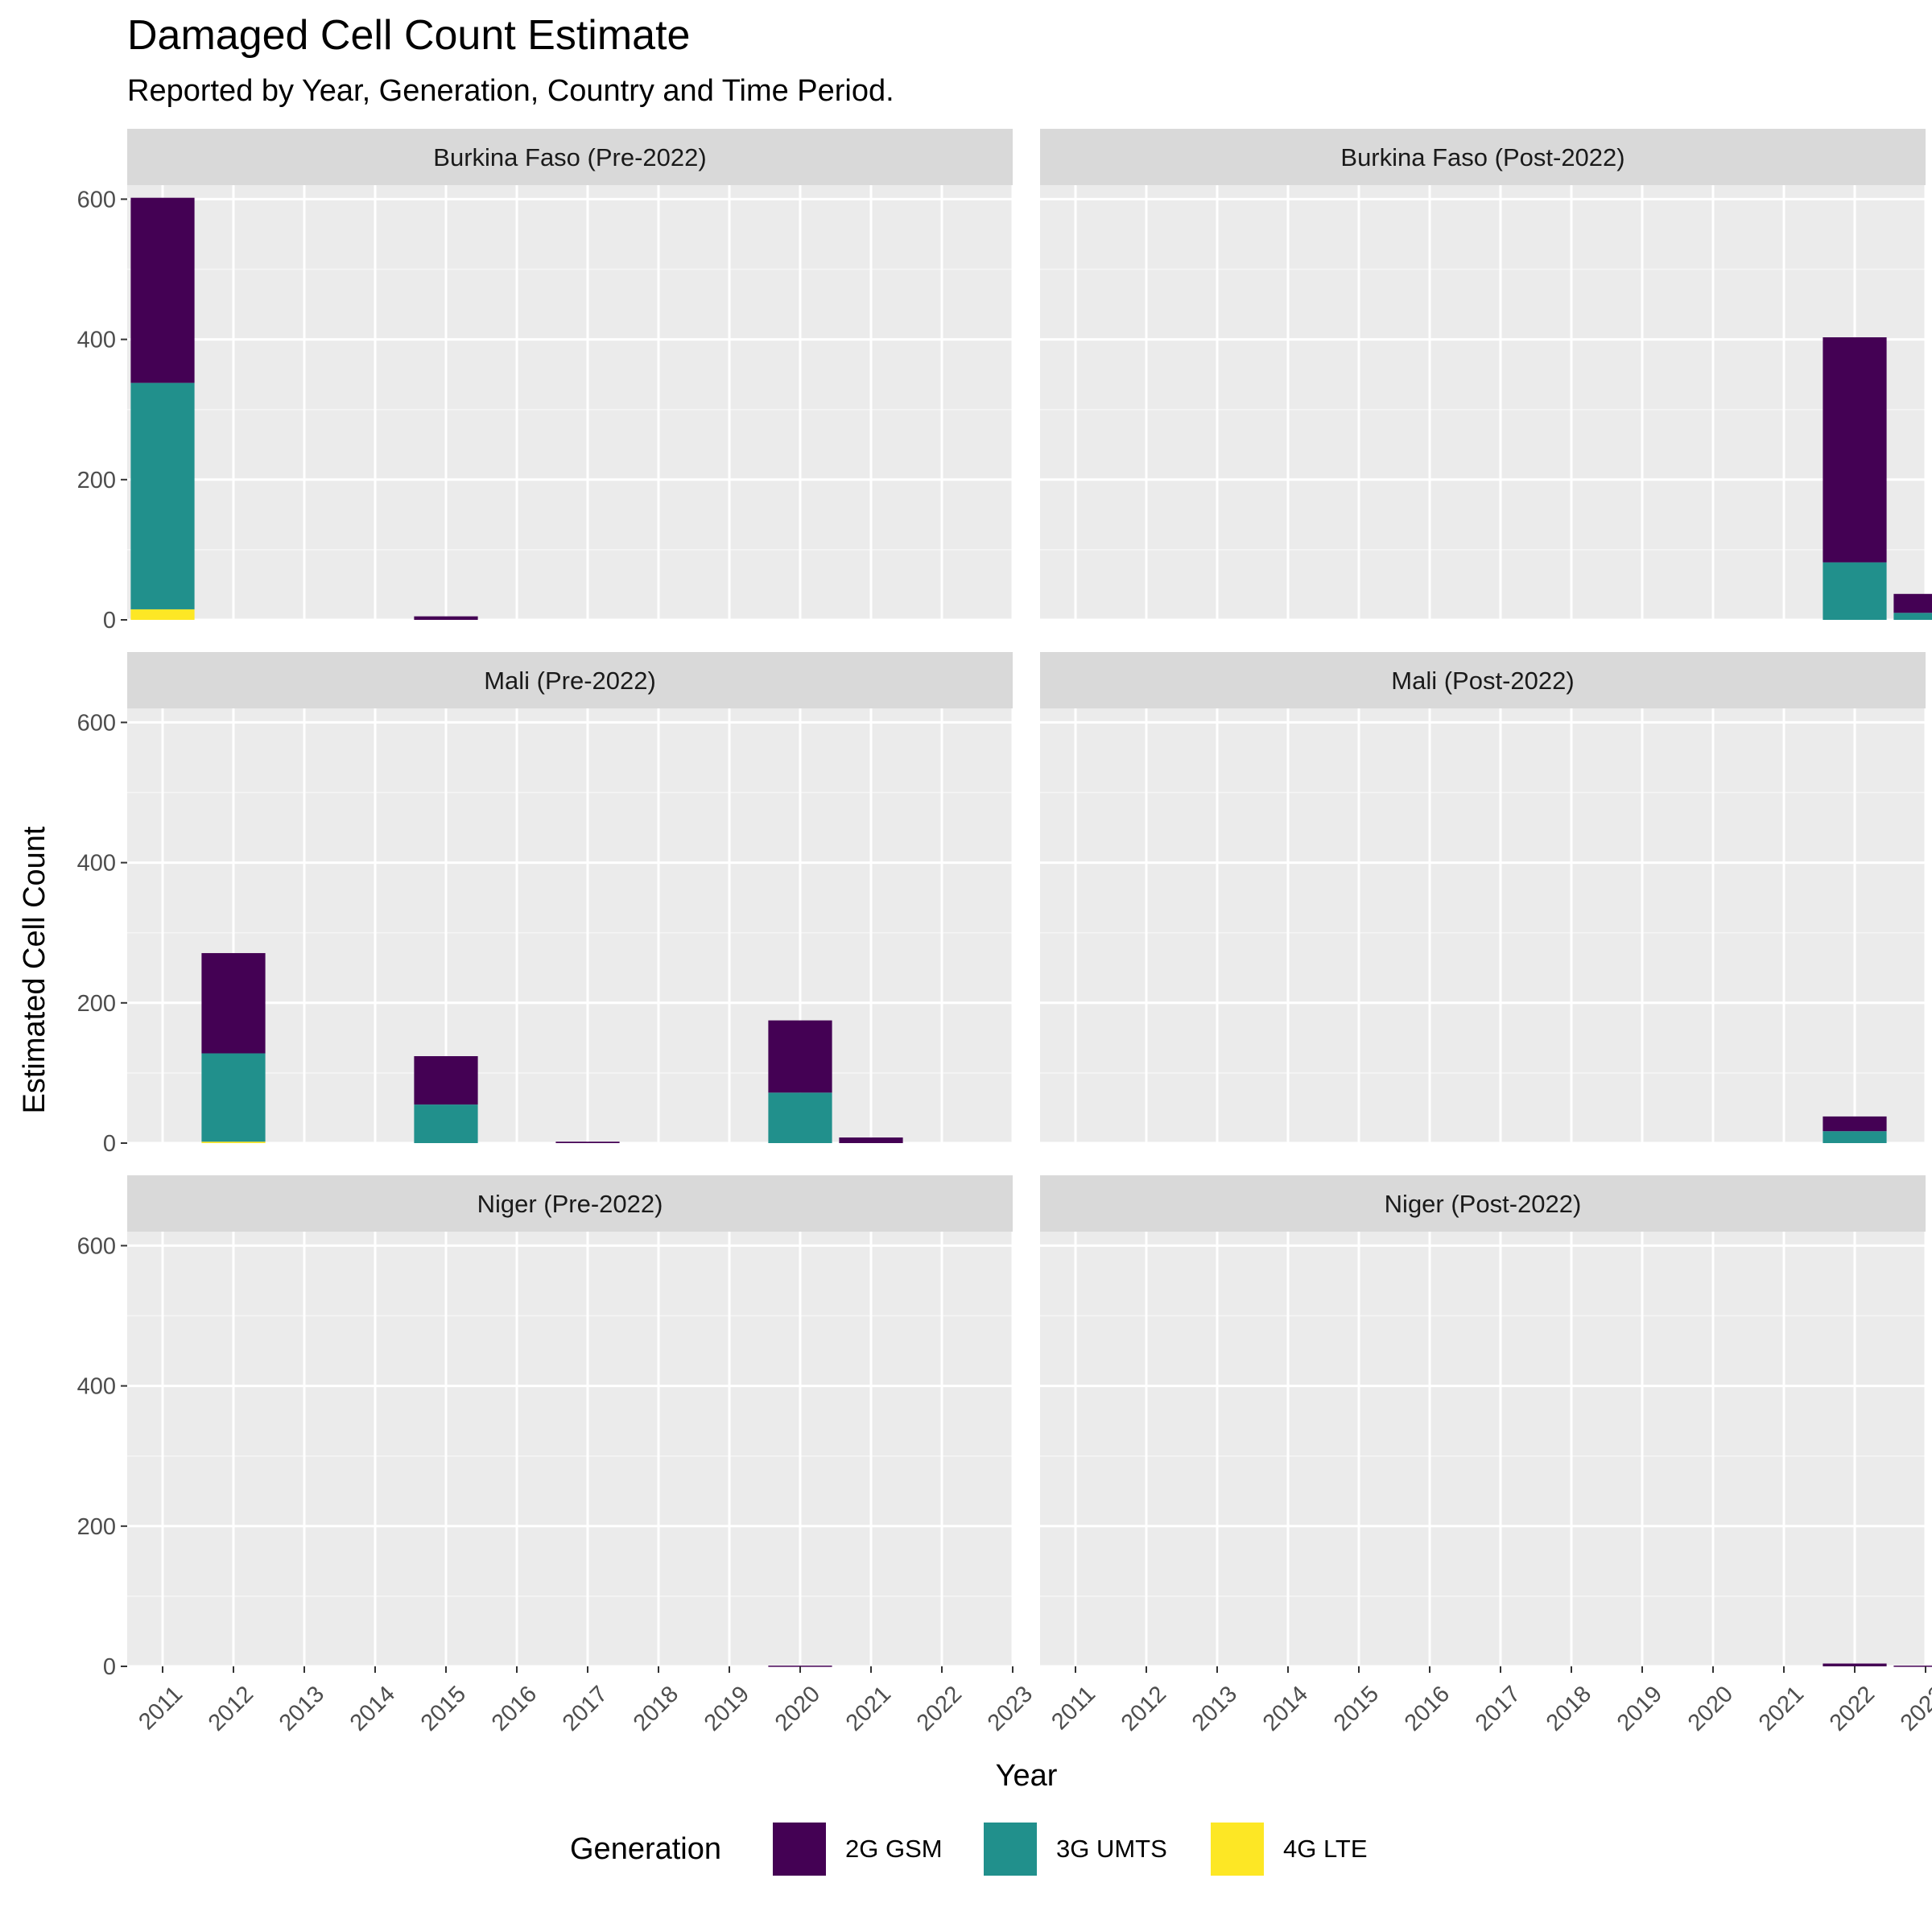 The width and height of the screenshot is (1932, 1932). I want to click on facet-label-niger-pre-2022: Niger (Pre-2022), so click(570, 1204).